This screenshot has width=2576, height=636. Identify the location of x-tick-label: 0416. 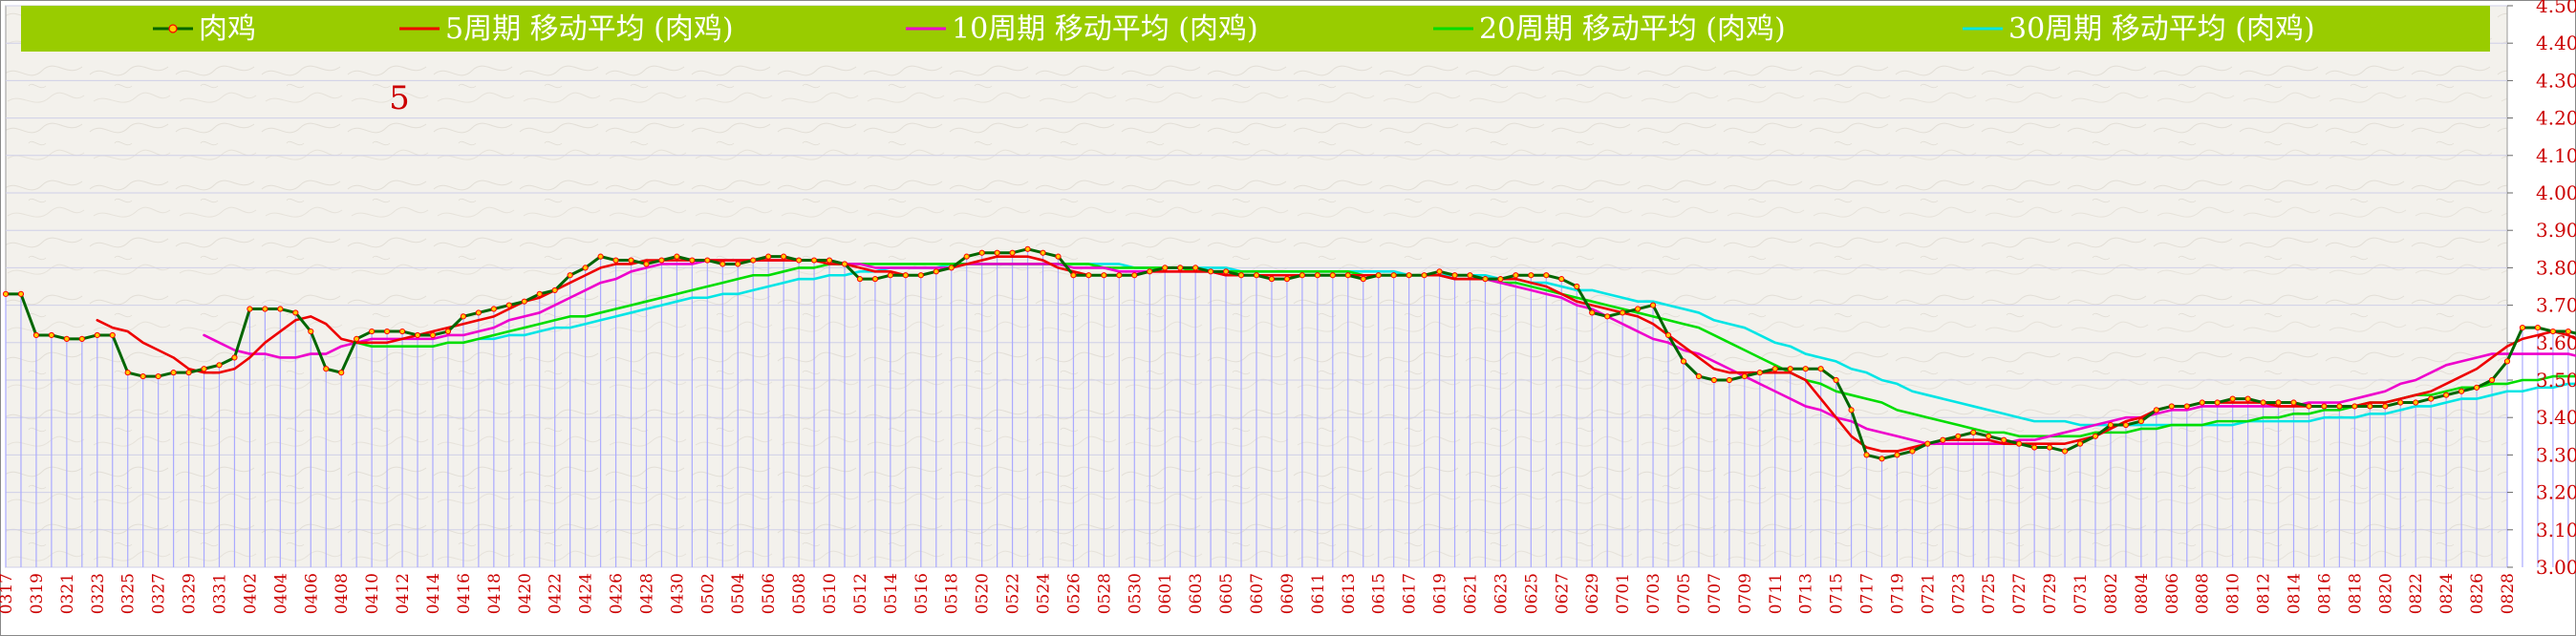
(464, 594).